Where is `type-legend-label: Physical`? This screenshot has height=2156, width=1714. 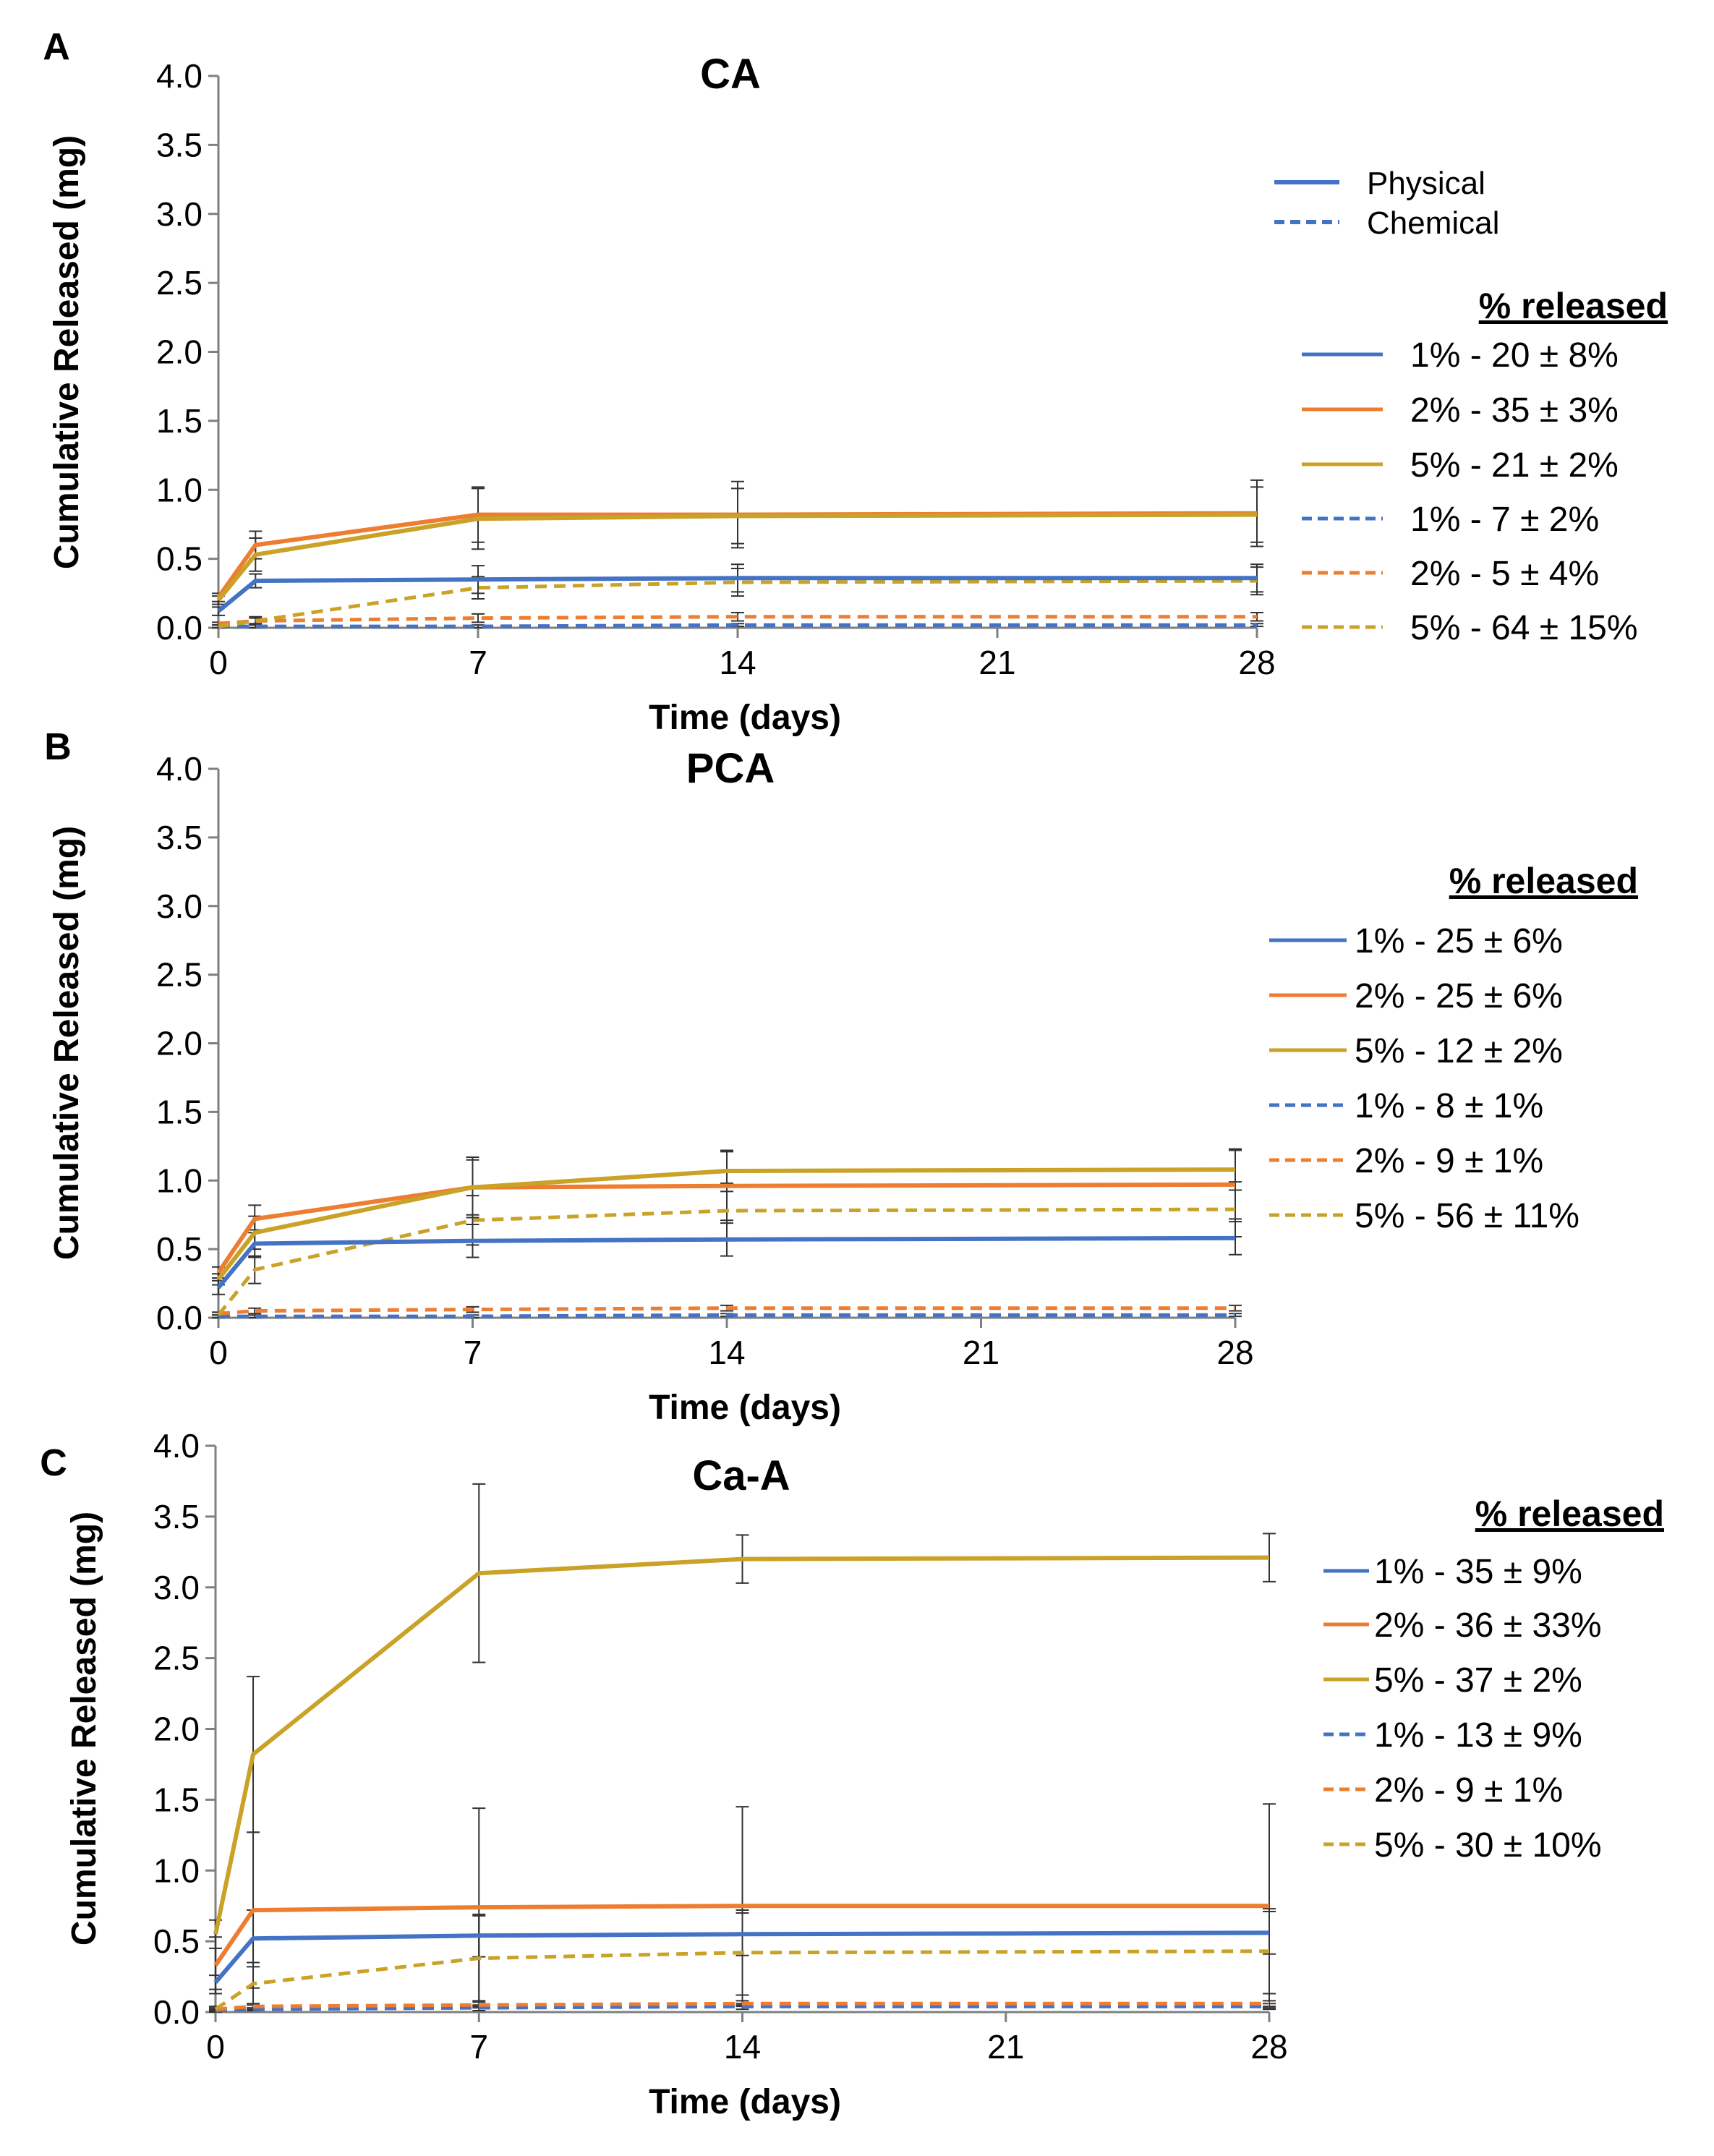
type-legend-label: Physical is located at coordinates (1426, 183).